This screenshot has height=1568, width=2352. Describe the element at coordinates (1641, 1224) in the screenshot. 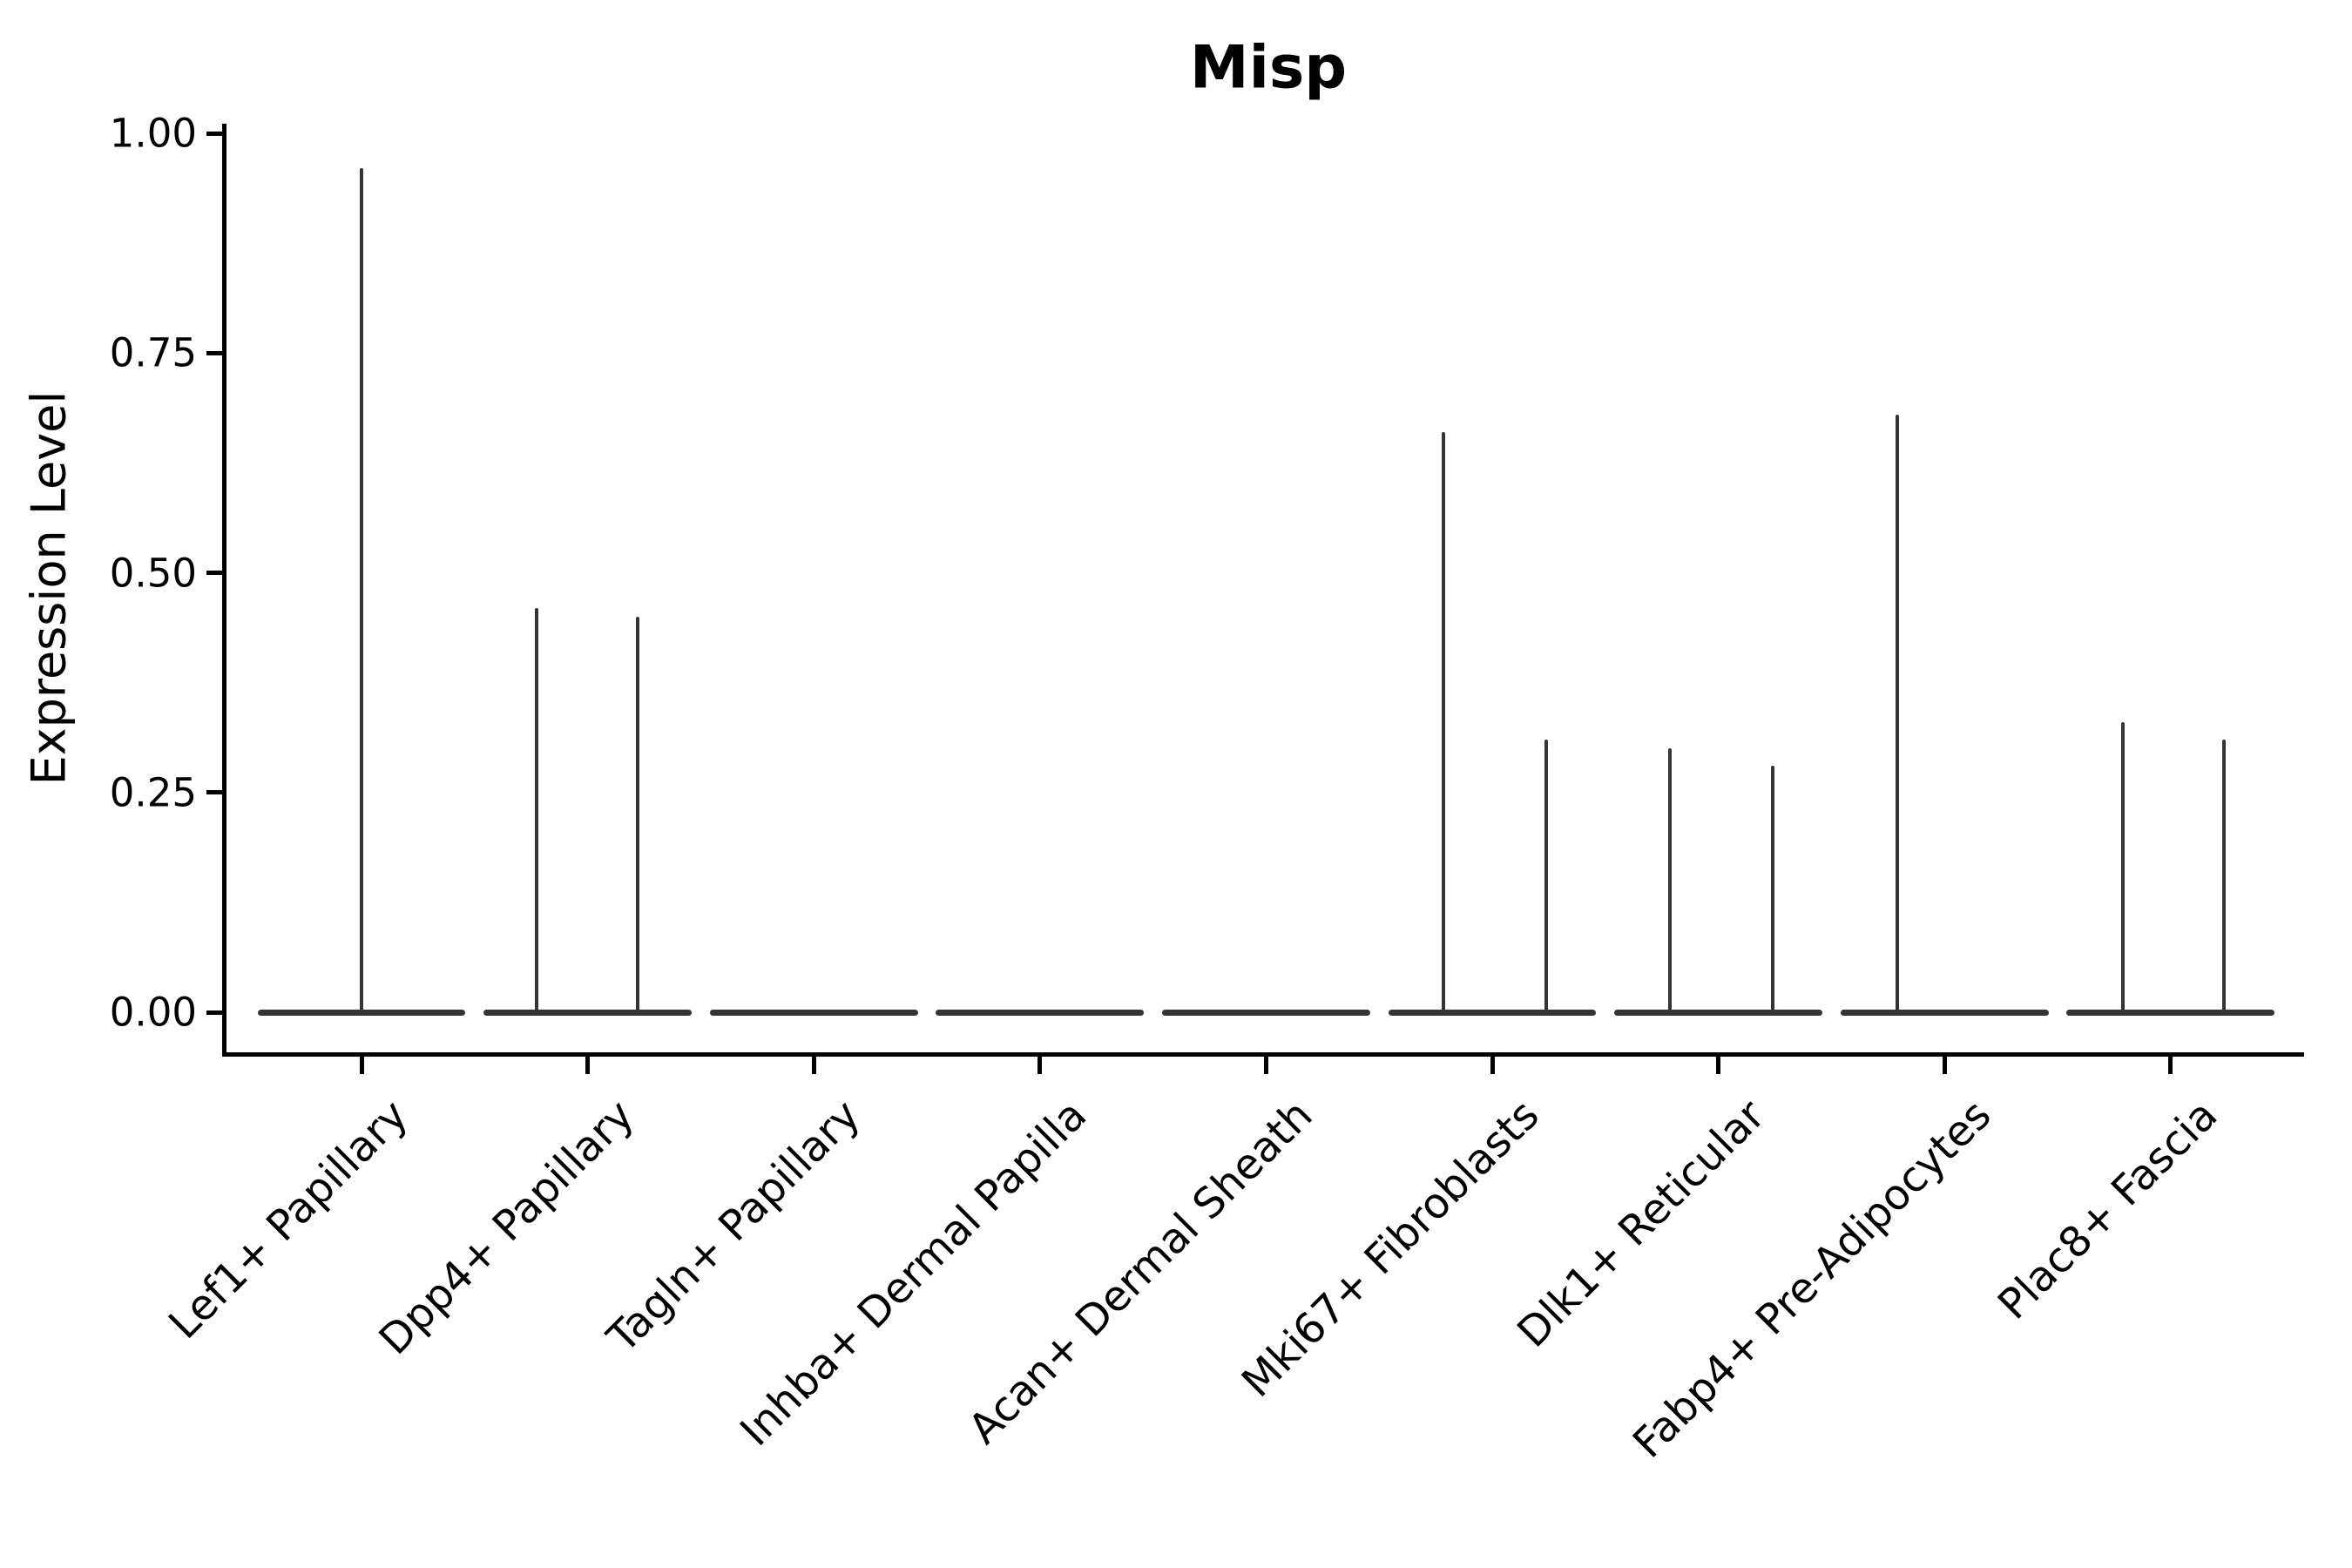

I see `x-tick-label: Dlk1+ Reticular` at that location.